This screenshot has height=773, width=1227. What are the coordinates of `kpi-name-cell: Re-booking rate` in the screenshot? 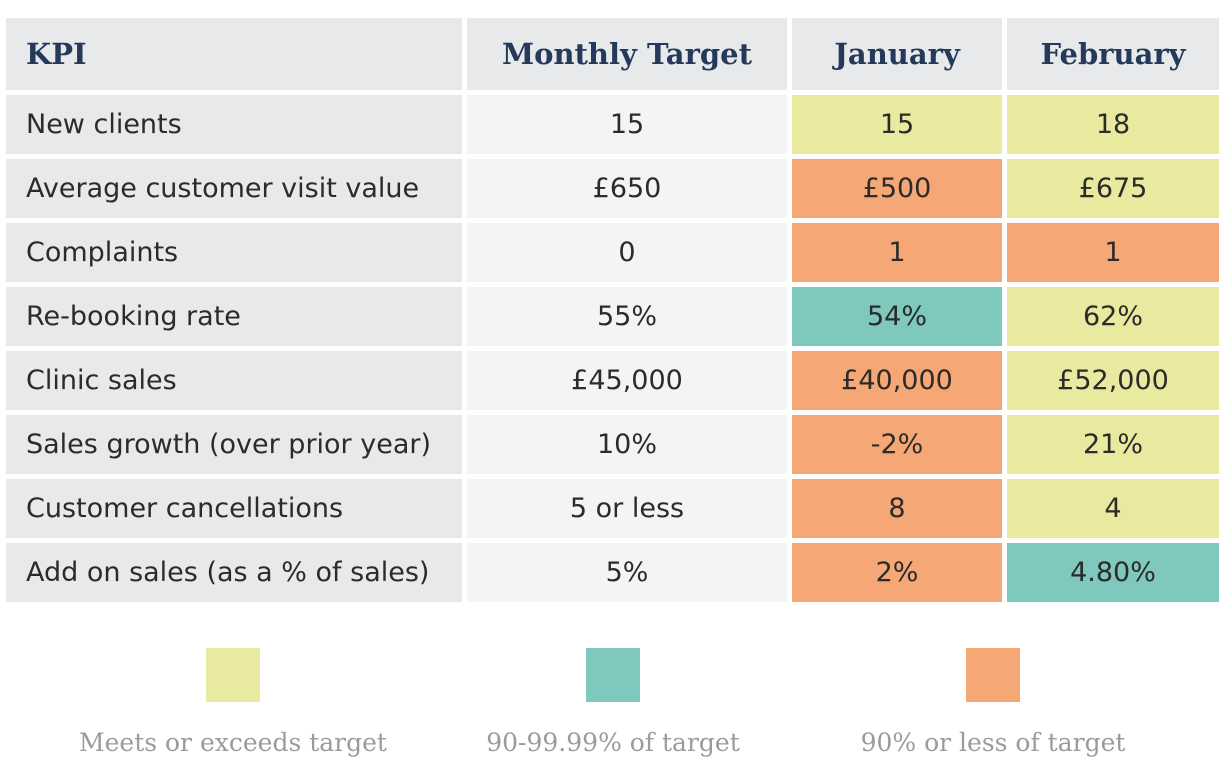 It's located at (234, 316).